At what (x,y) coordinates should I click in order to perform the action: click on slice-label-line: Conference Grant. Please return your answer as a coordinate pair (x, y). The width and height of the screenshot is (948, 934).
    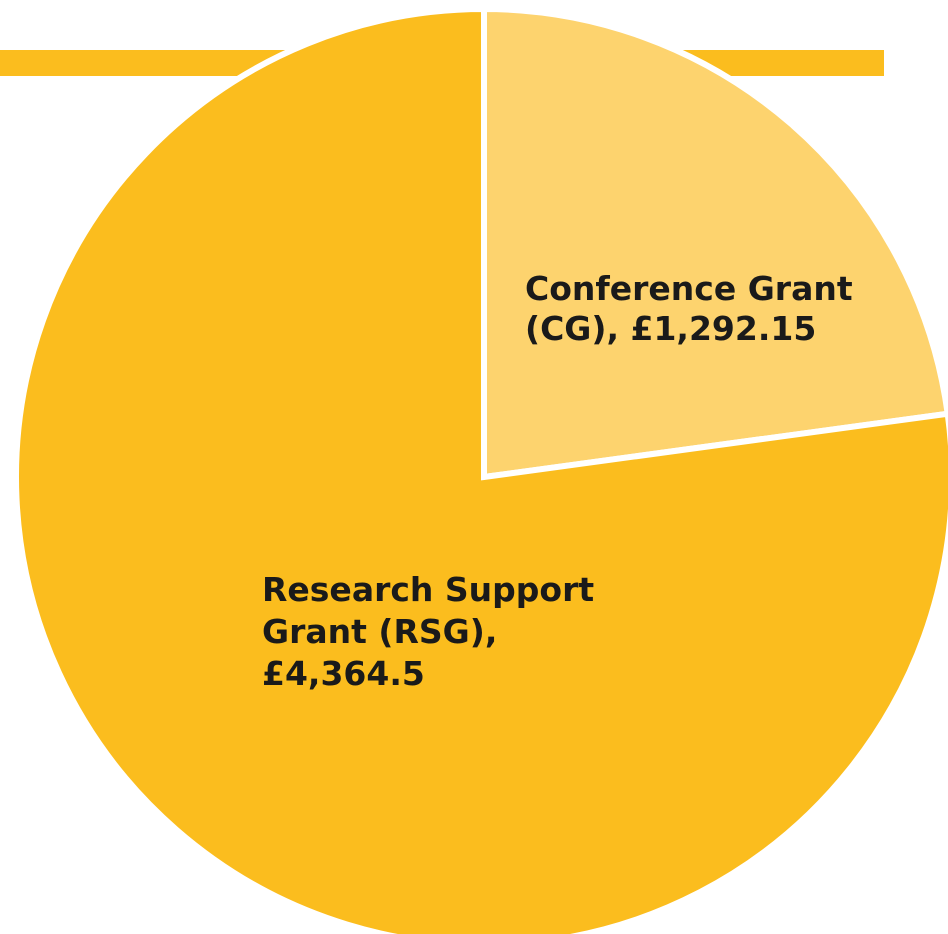
    Looking at the image, I should click on (689, 288).